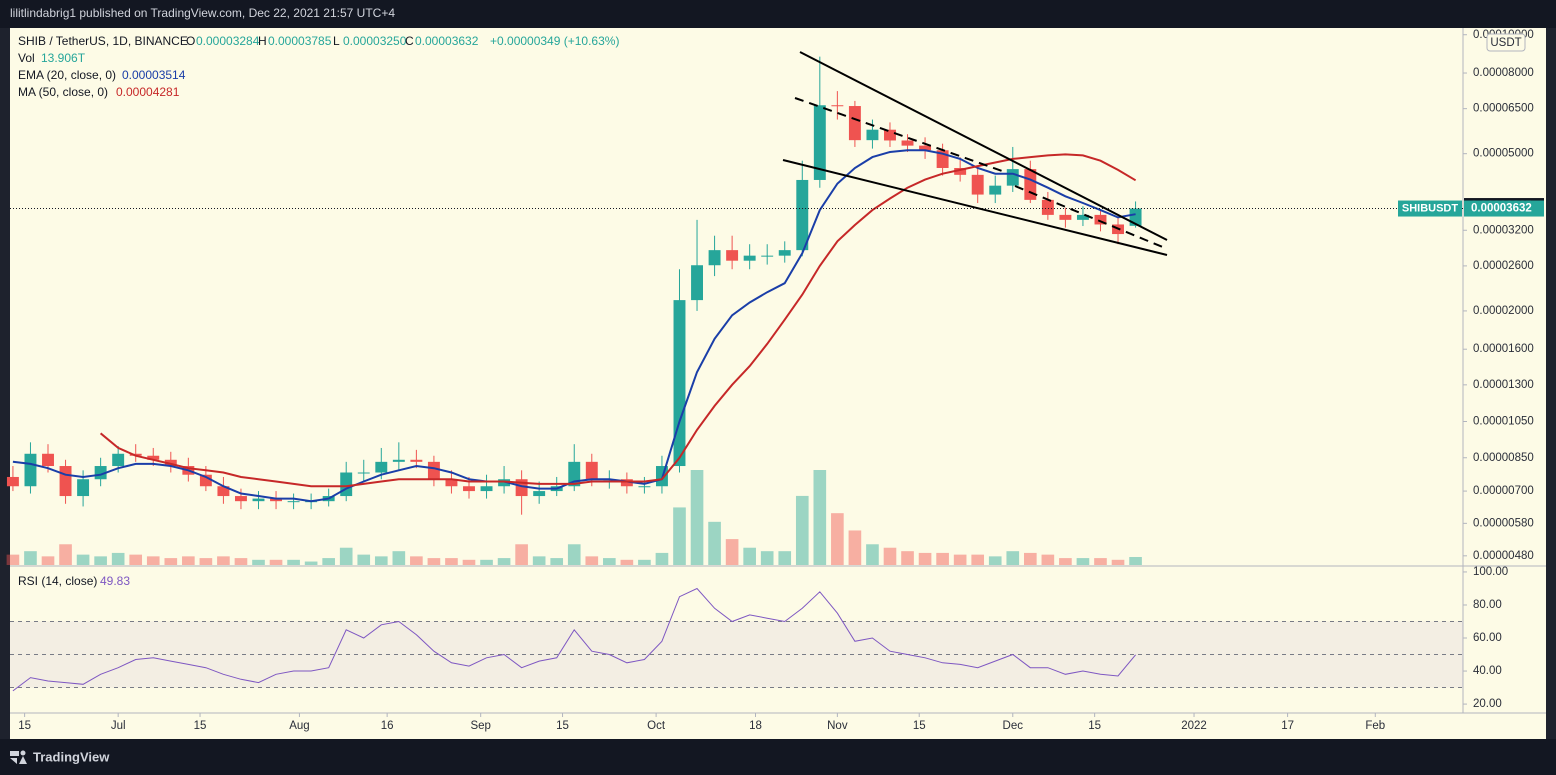 Image resolution: width=1556 pixels, height=775 pixels. Describe the element at coordinates (480, 726) in the screenshot. I see `x-tick-label: Sep` at that location.